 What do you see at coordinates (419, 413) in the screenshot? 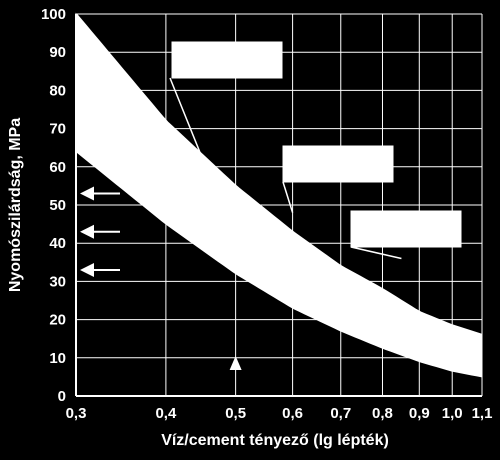
I see `x-tick-label: 0,9` at bounding box center [419, 413].